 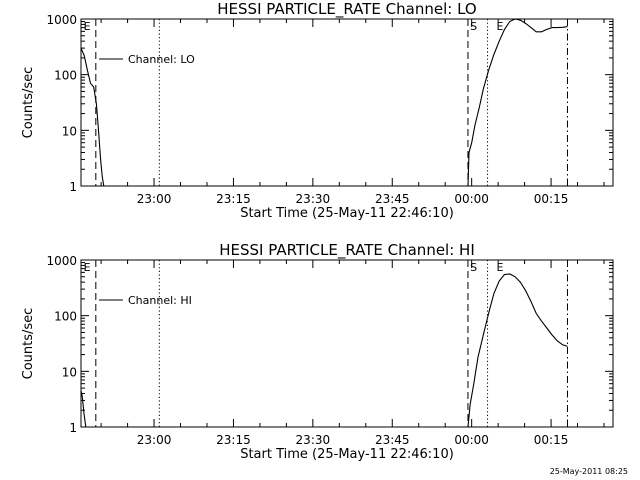 I want to click on chart-title: HESSI PARTICLE_RATE Channel: LO, so click(x=346, y=9).